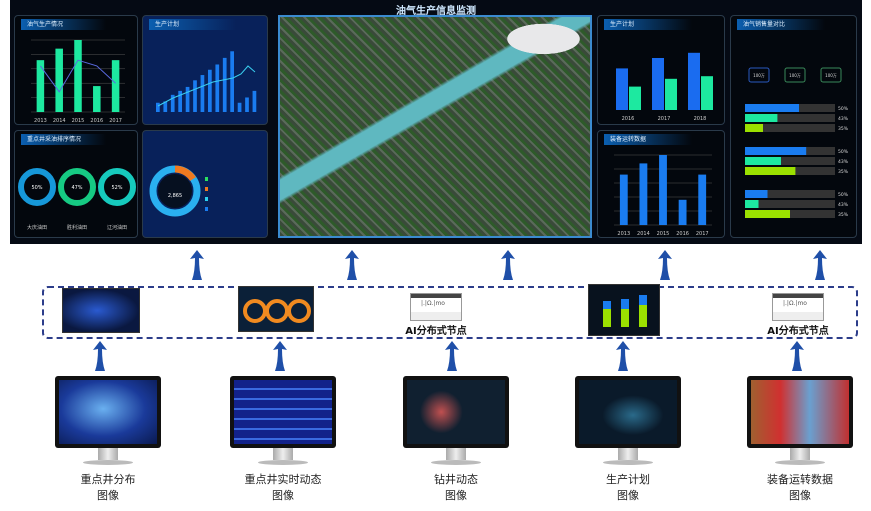  I want to click on ai-server-icon: |.|Ω.|mo, so click(436, 307).